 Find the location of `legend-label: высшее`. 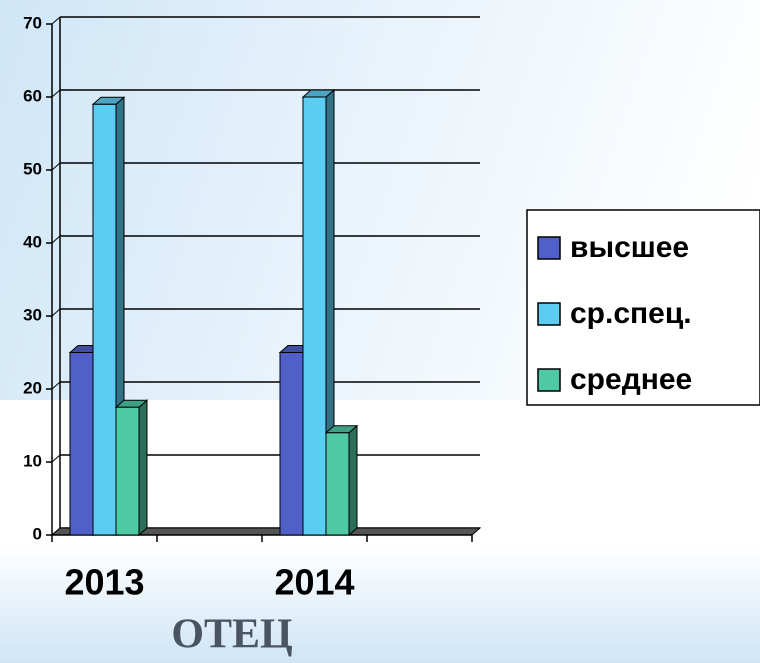

legend-label: высшее is located at coordinates (629, 247).